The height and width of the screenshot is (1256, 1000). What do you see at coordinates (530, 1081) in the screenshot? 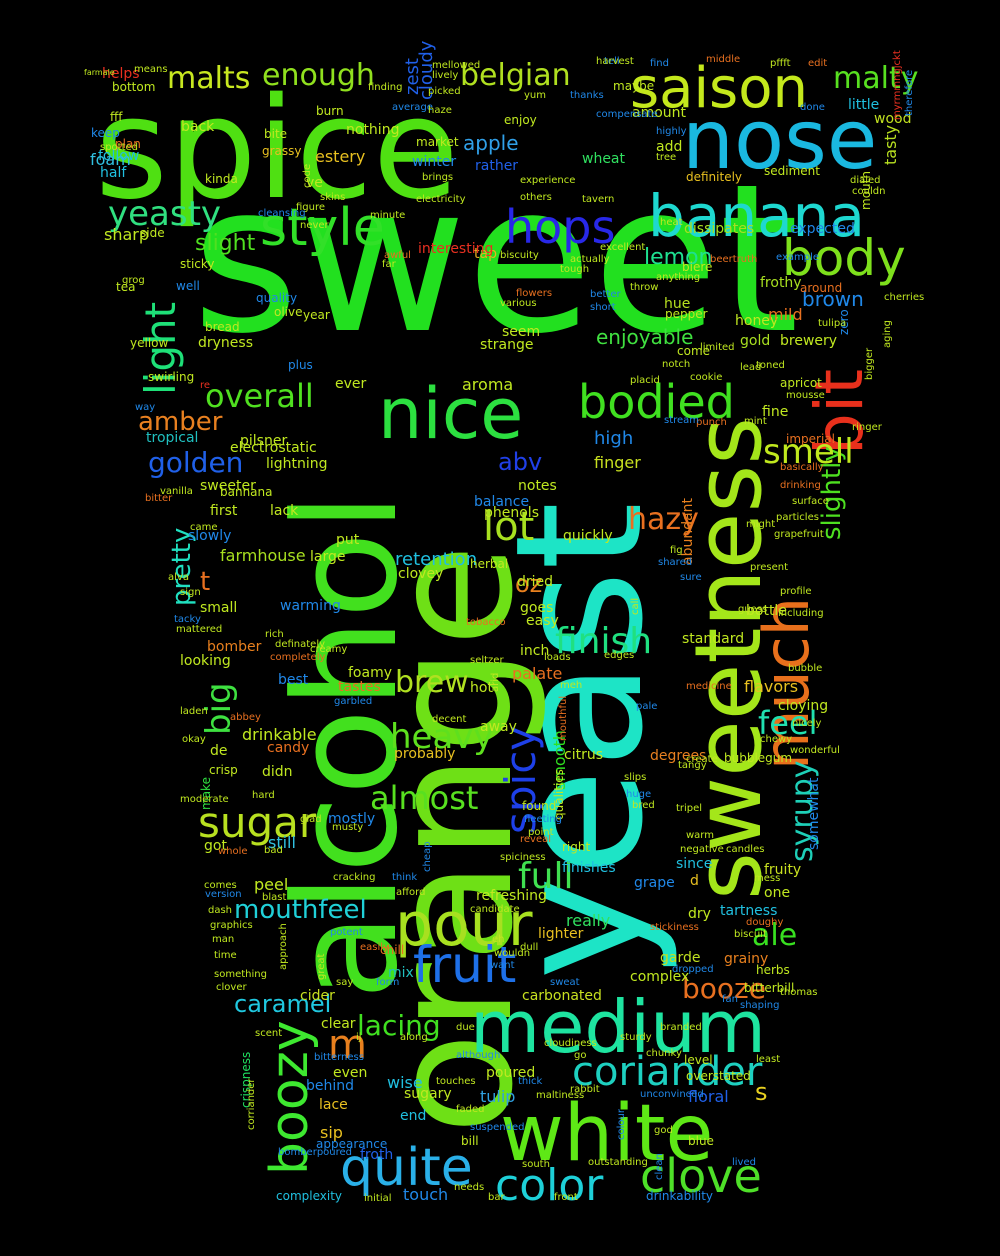
I see `cloud-word: thick` at bounding box center [530, 1081].